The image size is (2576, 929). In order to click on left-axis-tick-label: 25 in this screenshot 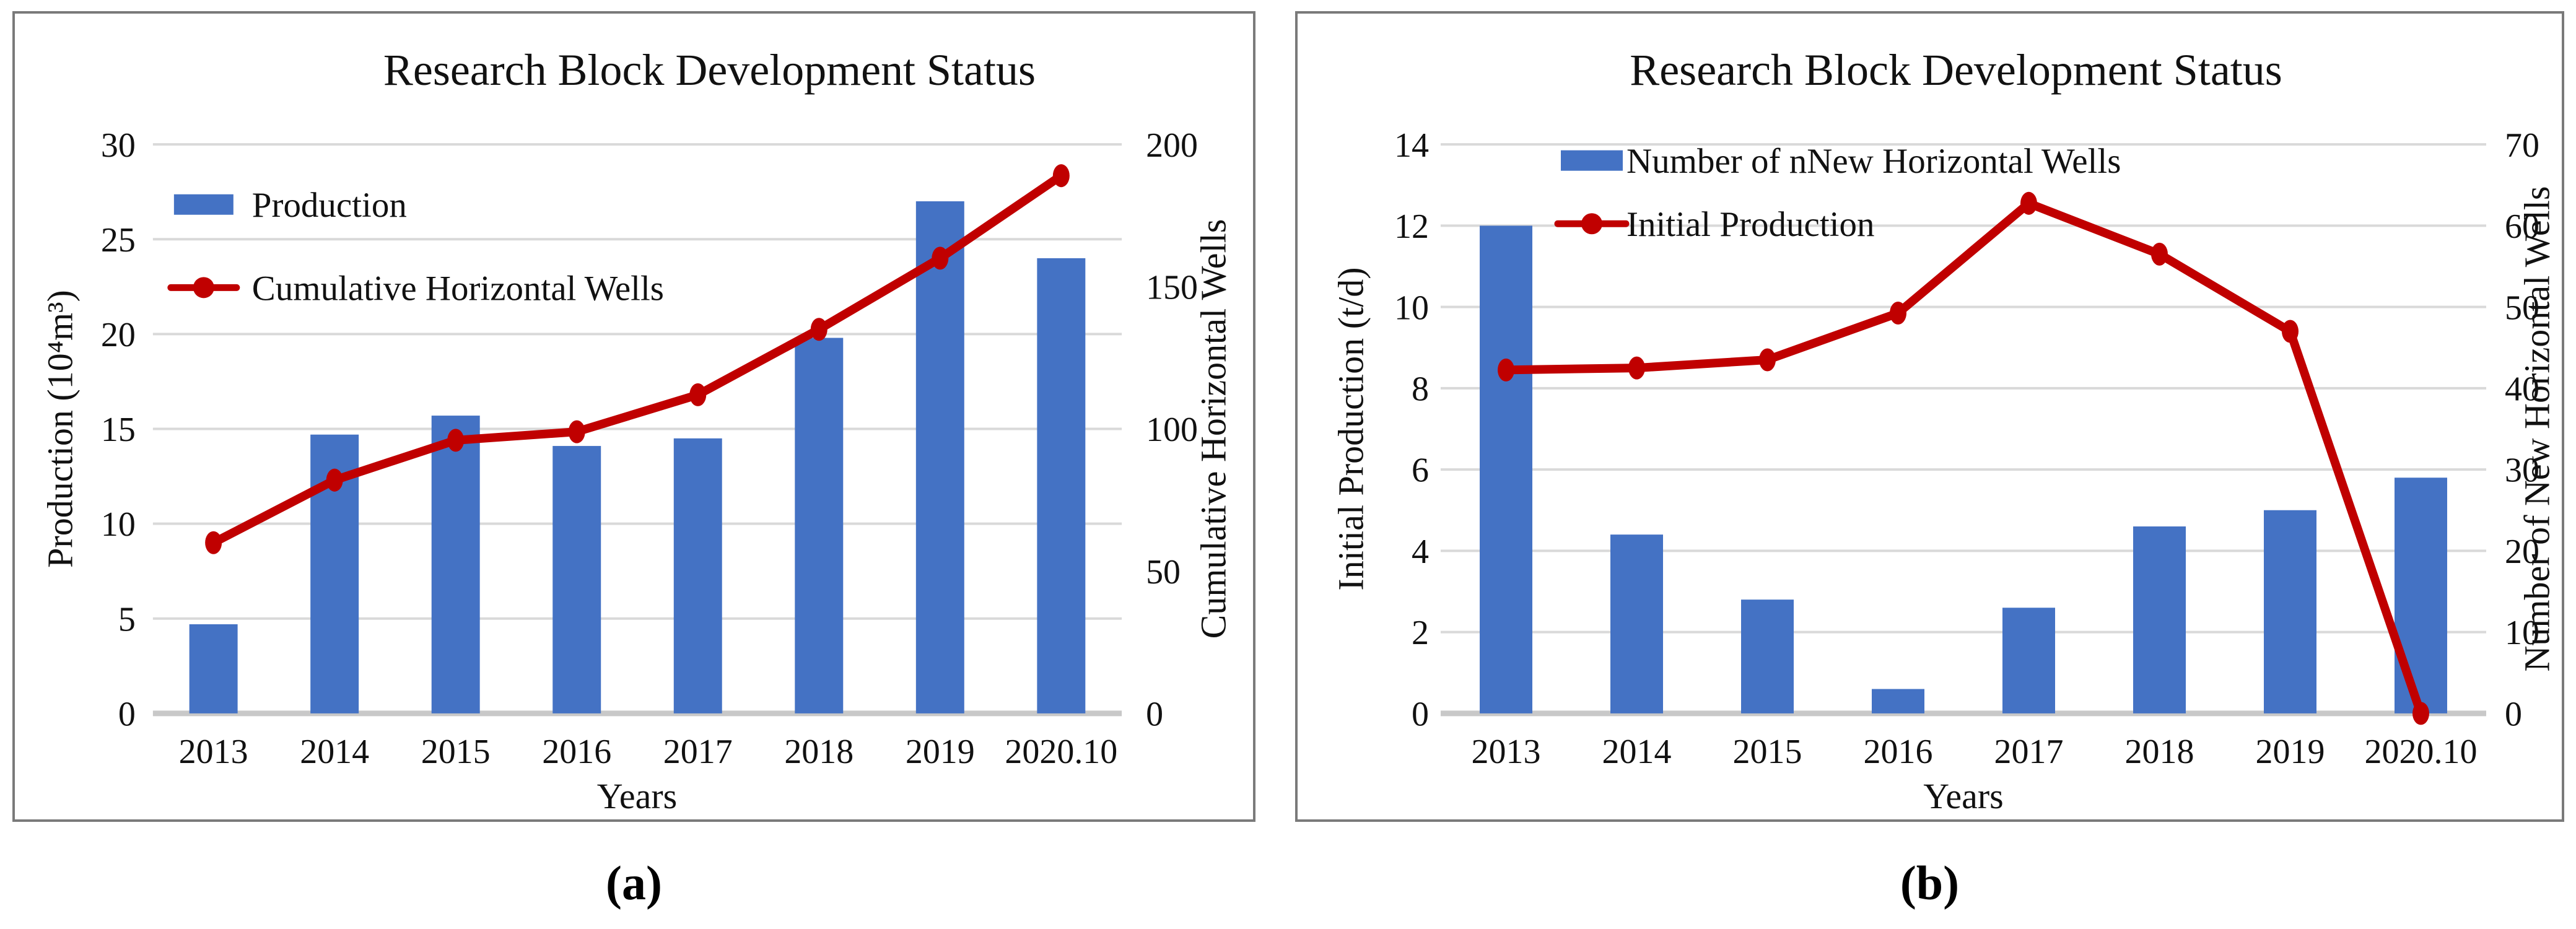, I will do `click(118, 240)`.